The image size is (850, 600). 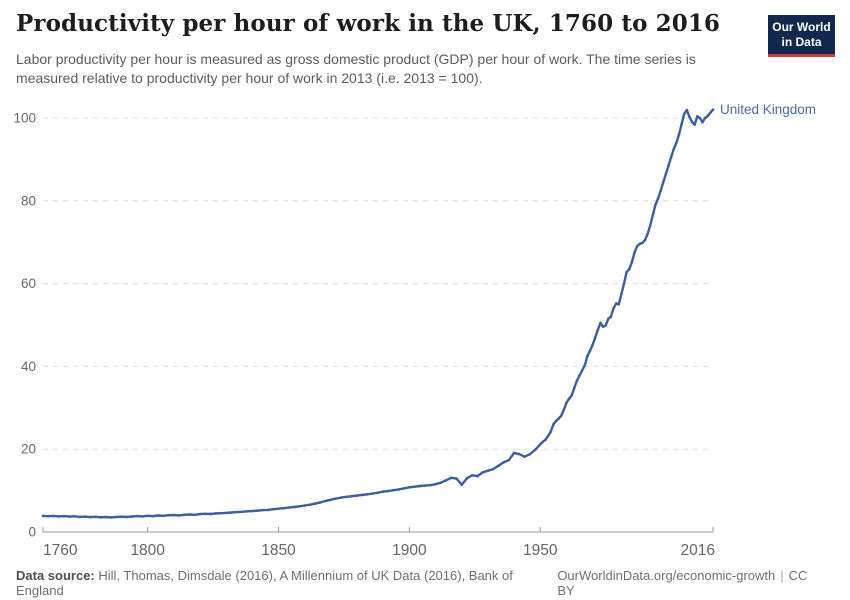 What do you see at coordinates (28, 283) in the screenshot?
I see `y-tick-label-60: 60` at bounding box center [28, 283].